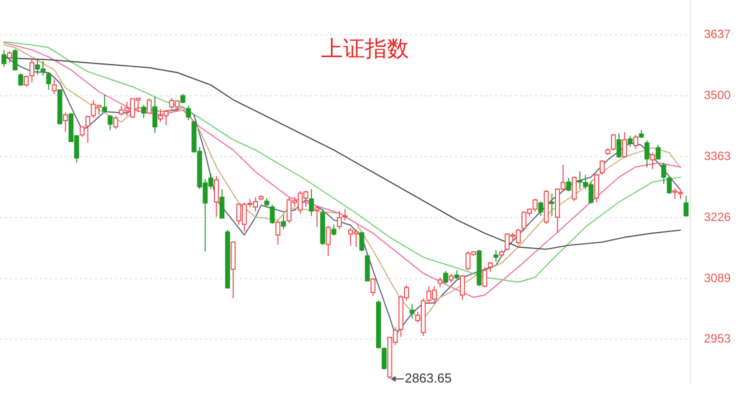 The image size is (750, 396). Describe the element at coordinates (718, 33) in the screenshot. I see `y-tick-label: 3637` at that location.